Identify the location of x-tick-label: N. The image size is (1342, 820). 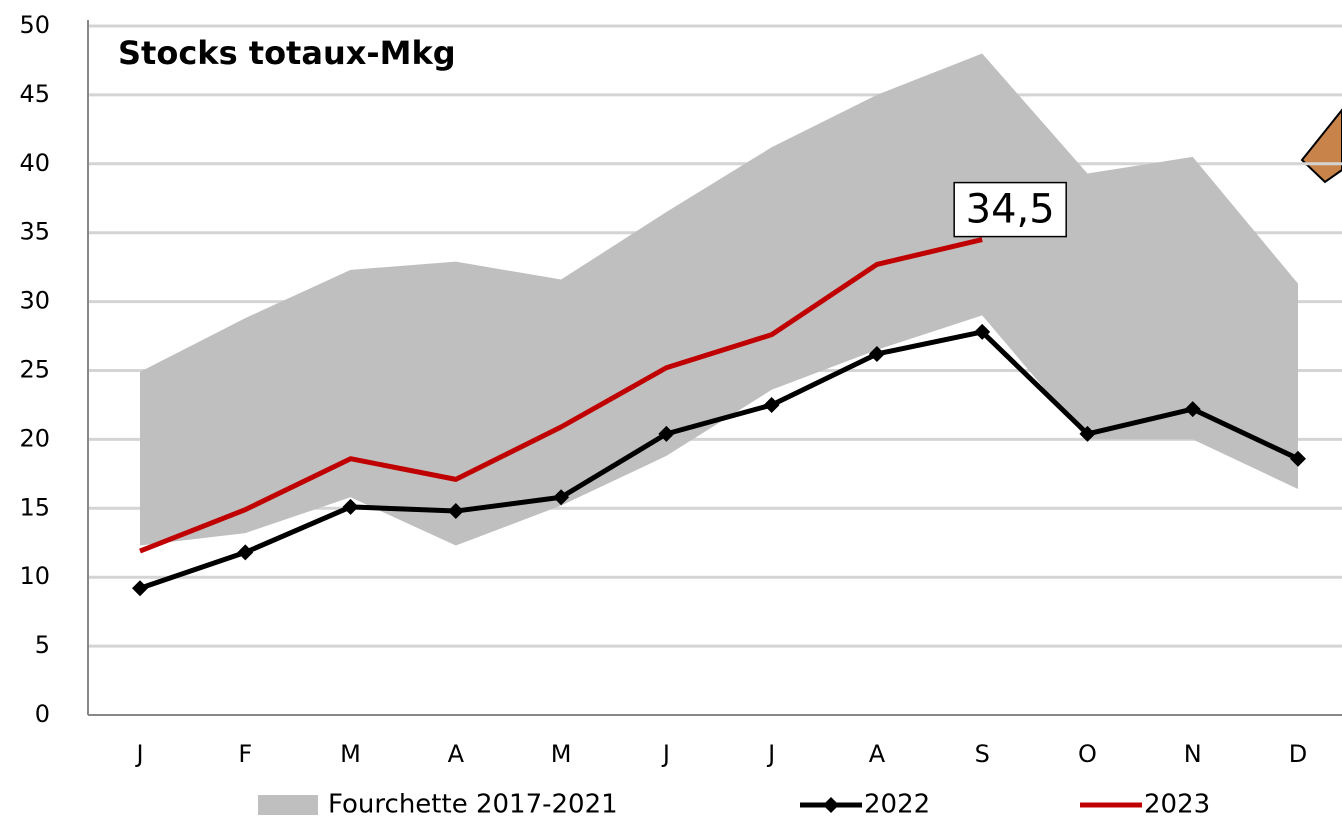
(1193, 754).